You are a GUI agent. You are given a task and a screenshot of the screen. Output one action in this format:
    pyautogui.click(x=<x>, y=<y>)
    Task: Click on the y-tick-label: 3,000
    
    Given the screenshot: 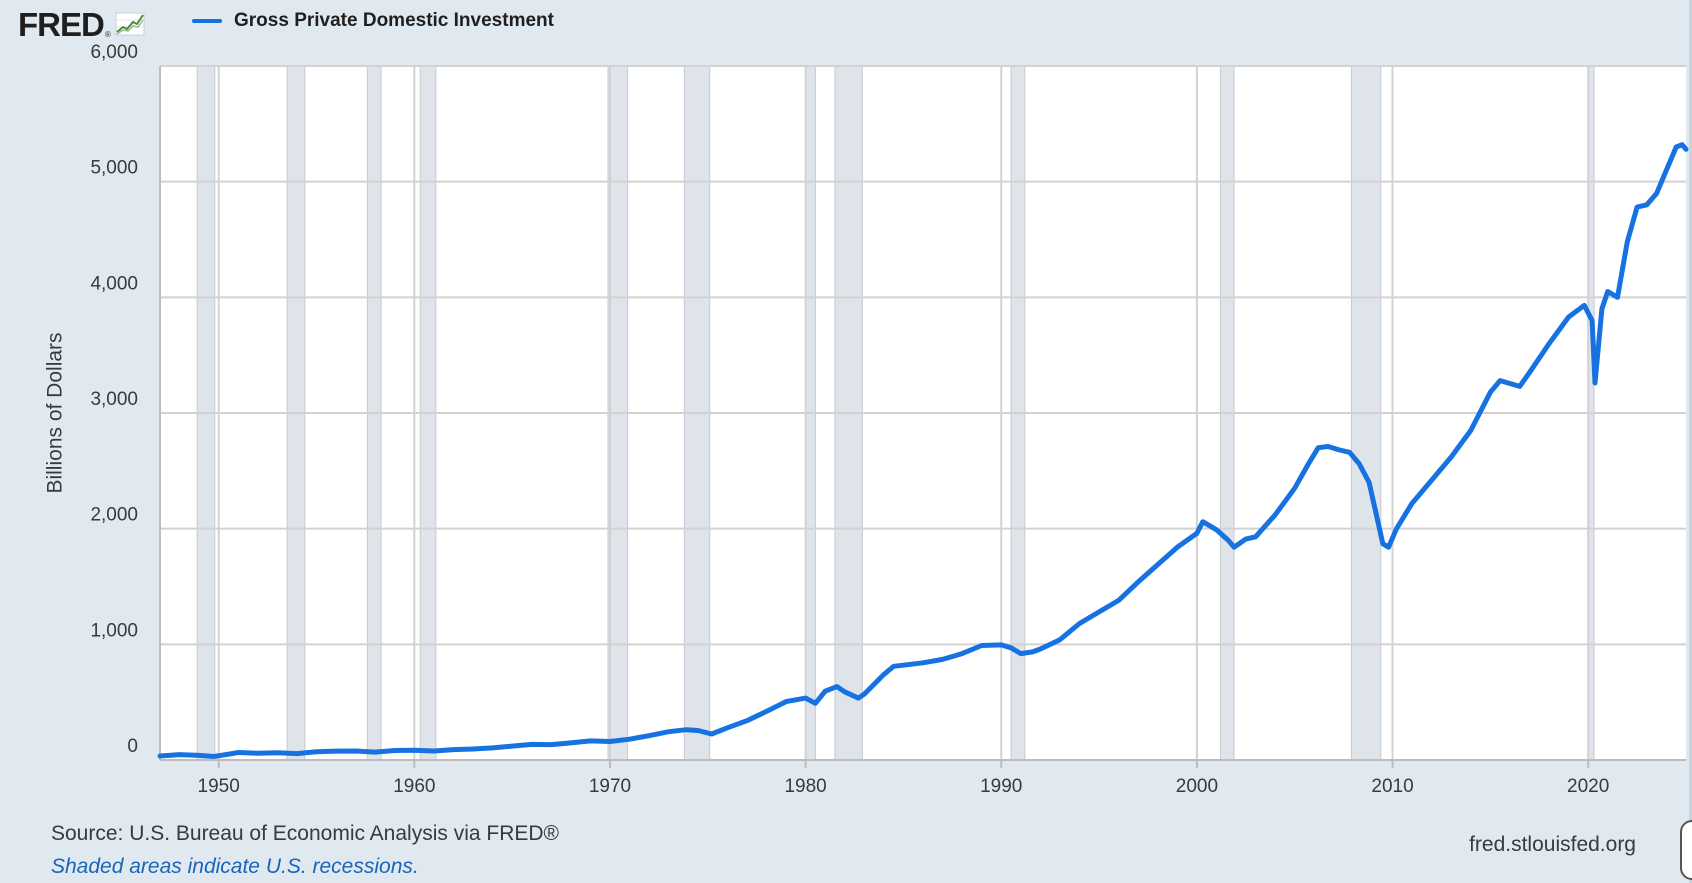 What is the action you would take?
    pyautogui.click(x=114, y=399)
    